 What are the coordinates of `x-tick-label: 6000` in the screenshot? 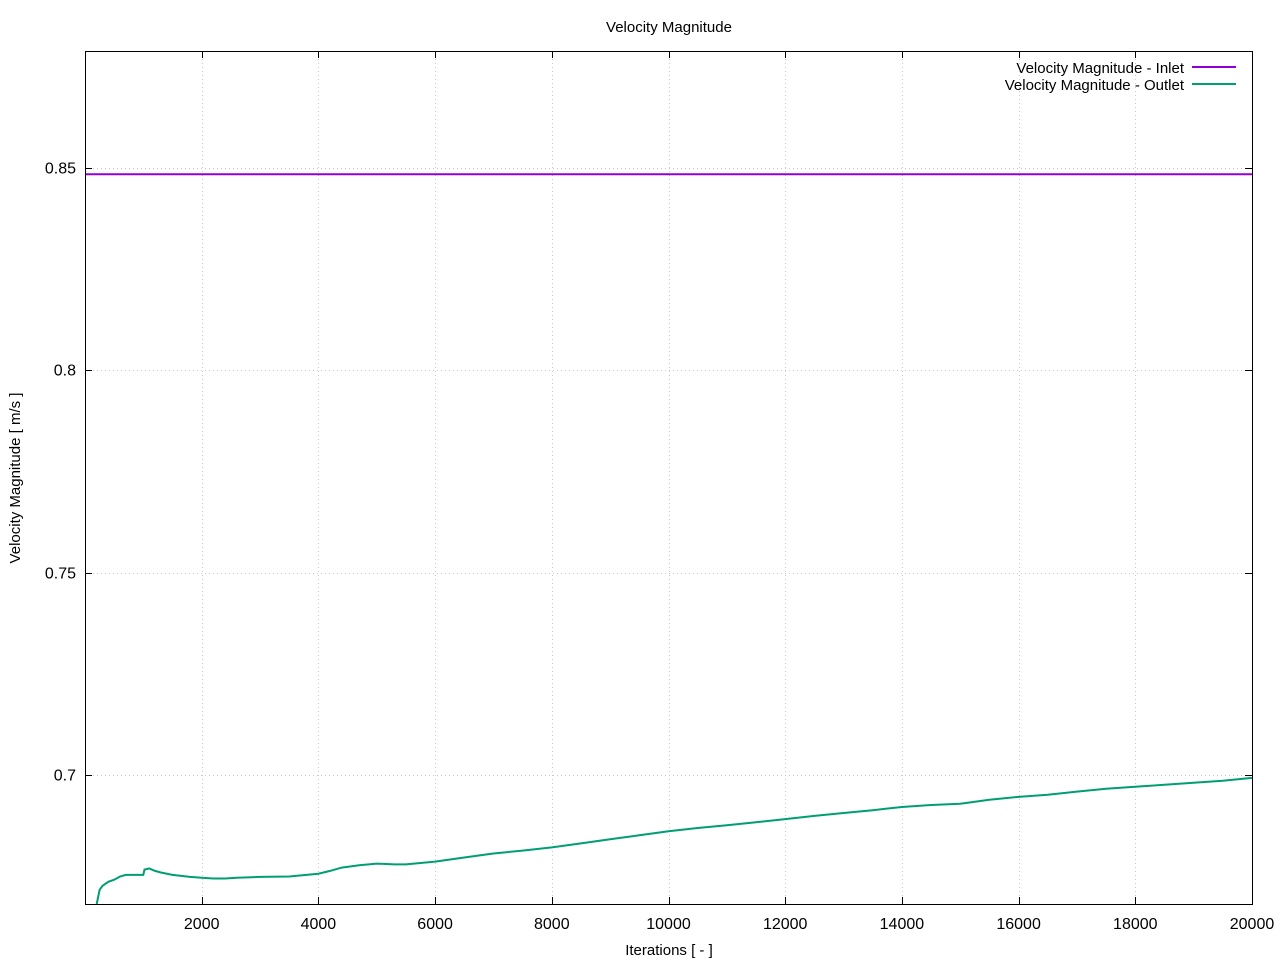 It's located at (435, 924).